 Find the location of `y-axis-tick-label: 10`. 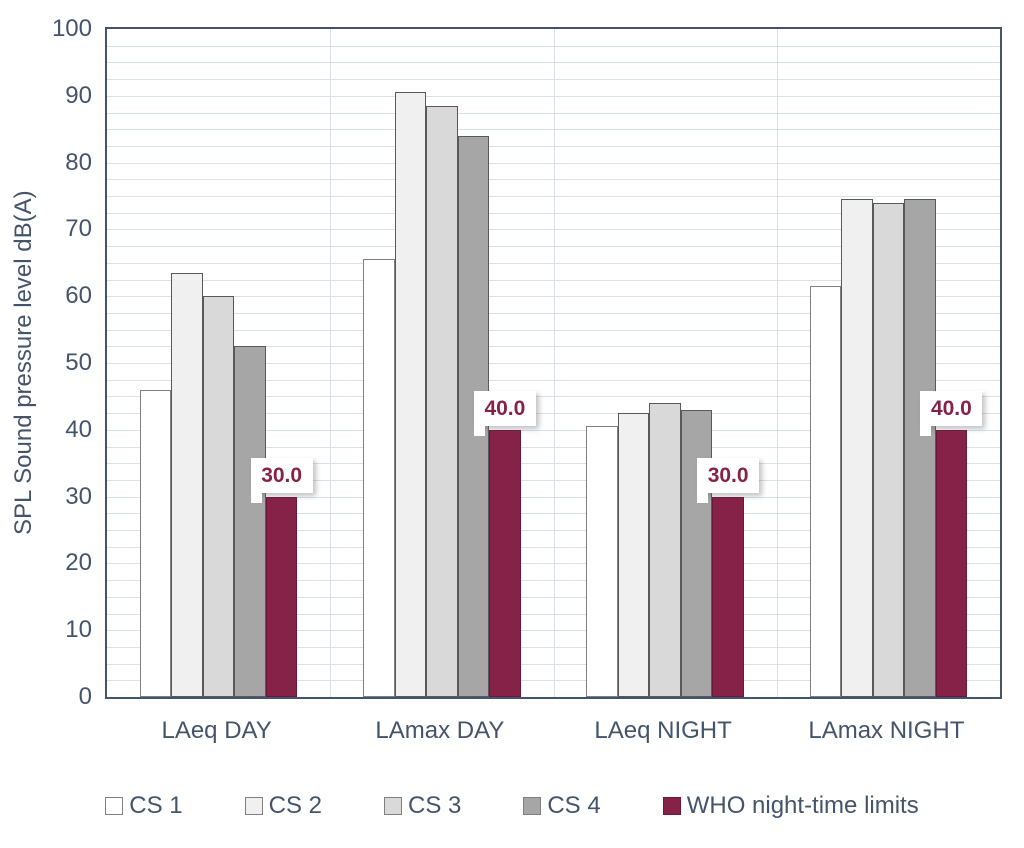

y-axis-tick-label: 10 is located at coordinates (78, 630).